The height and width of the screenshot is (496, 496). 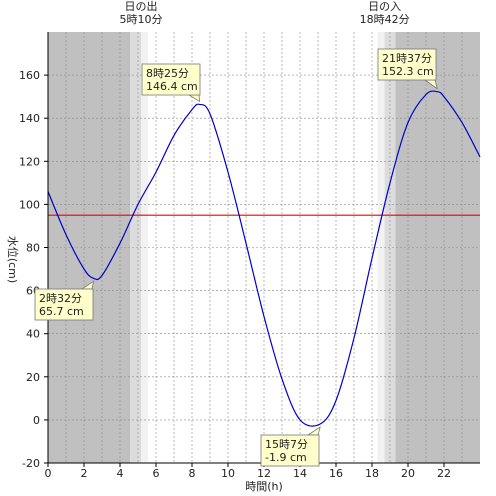 I want to click on dawn-band, so click(x=136, y=247).